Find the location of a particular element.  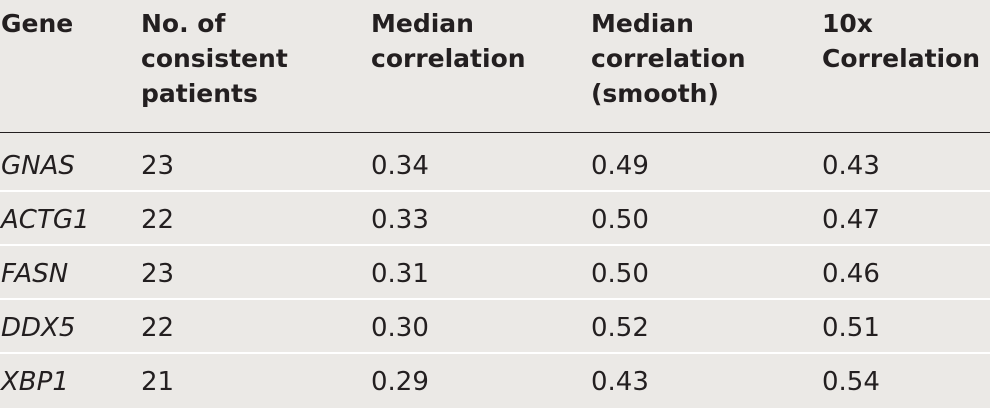

table-row: GNAS 23 0.34 0.49 0.43 is located at coordinates (495, 165).